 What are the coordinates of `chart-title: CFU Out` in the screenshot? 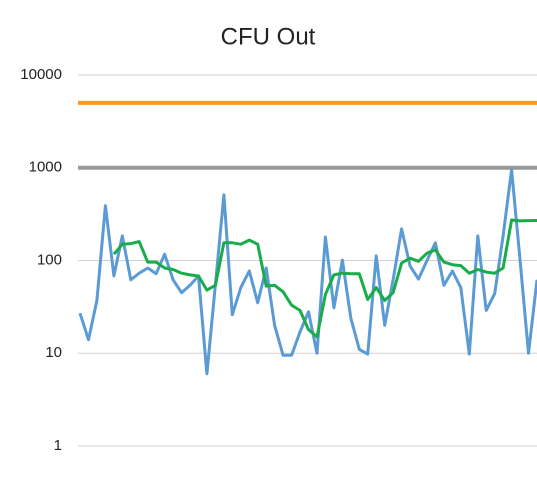 It's located at (268, 36).